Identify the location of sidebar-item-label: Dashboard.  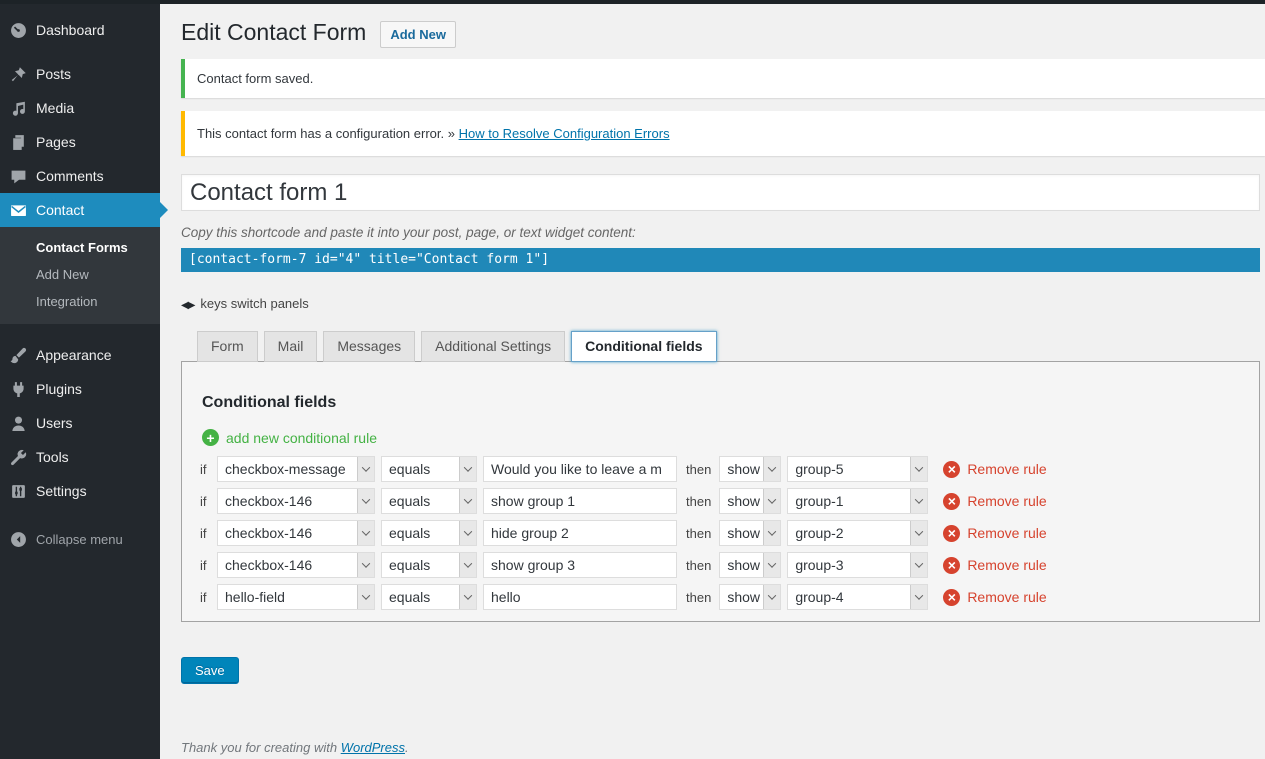
(70, 30).